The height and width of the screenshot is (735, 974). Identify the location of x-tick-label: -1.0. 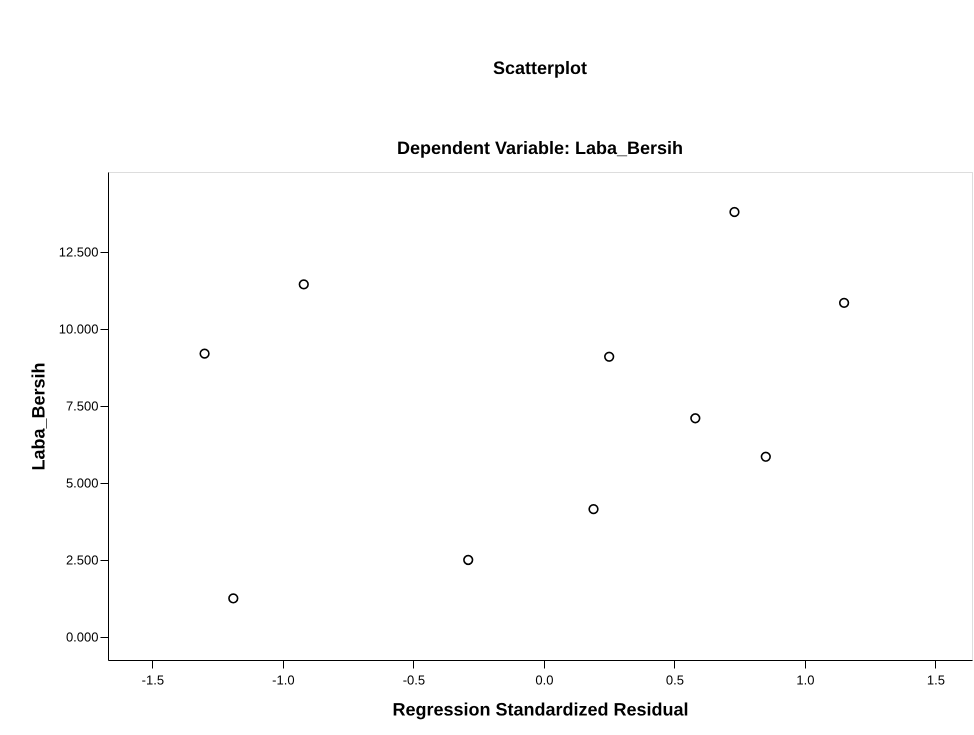
(283, 680).